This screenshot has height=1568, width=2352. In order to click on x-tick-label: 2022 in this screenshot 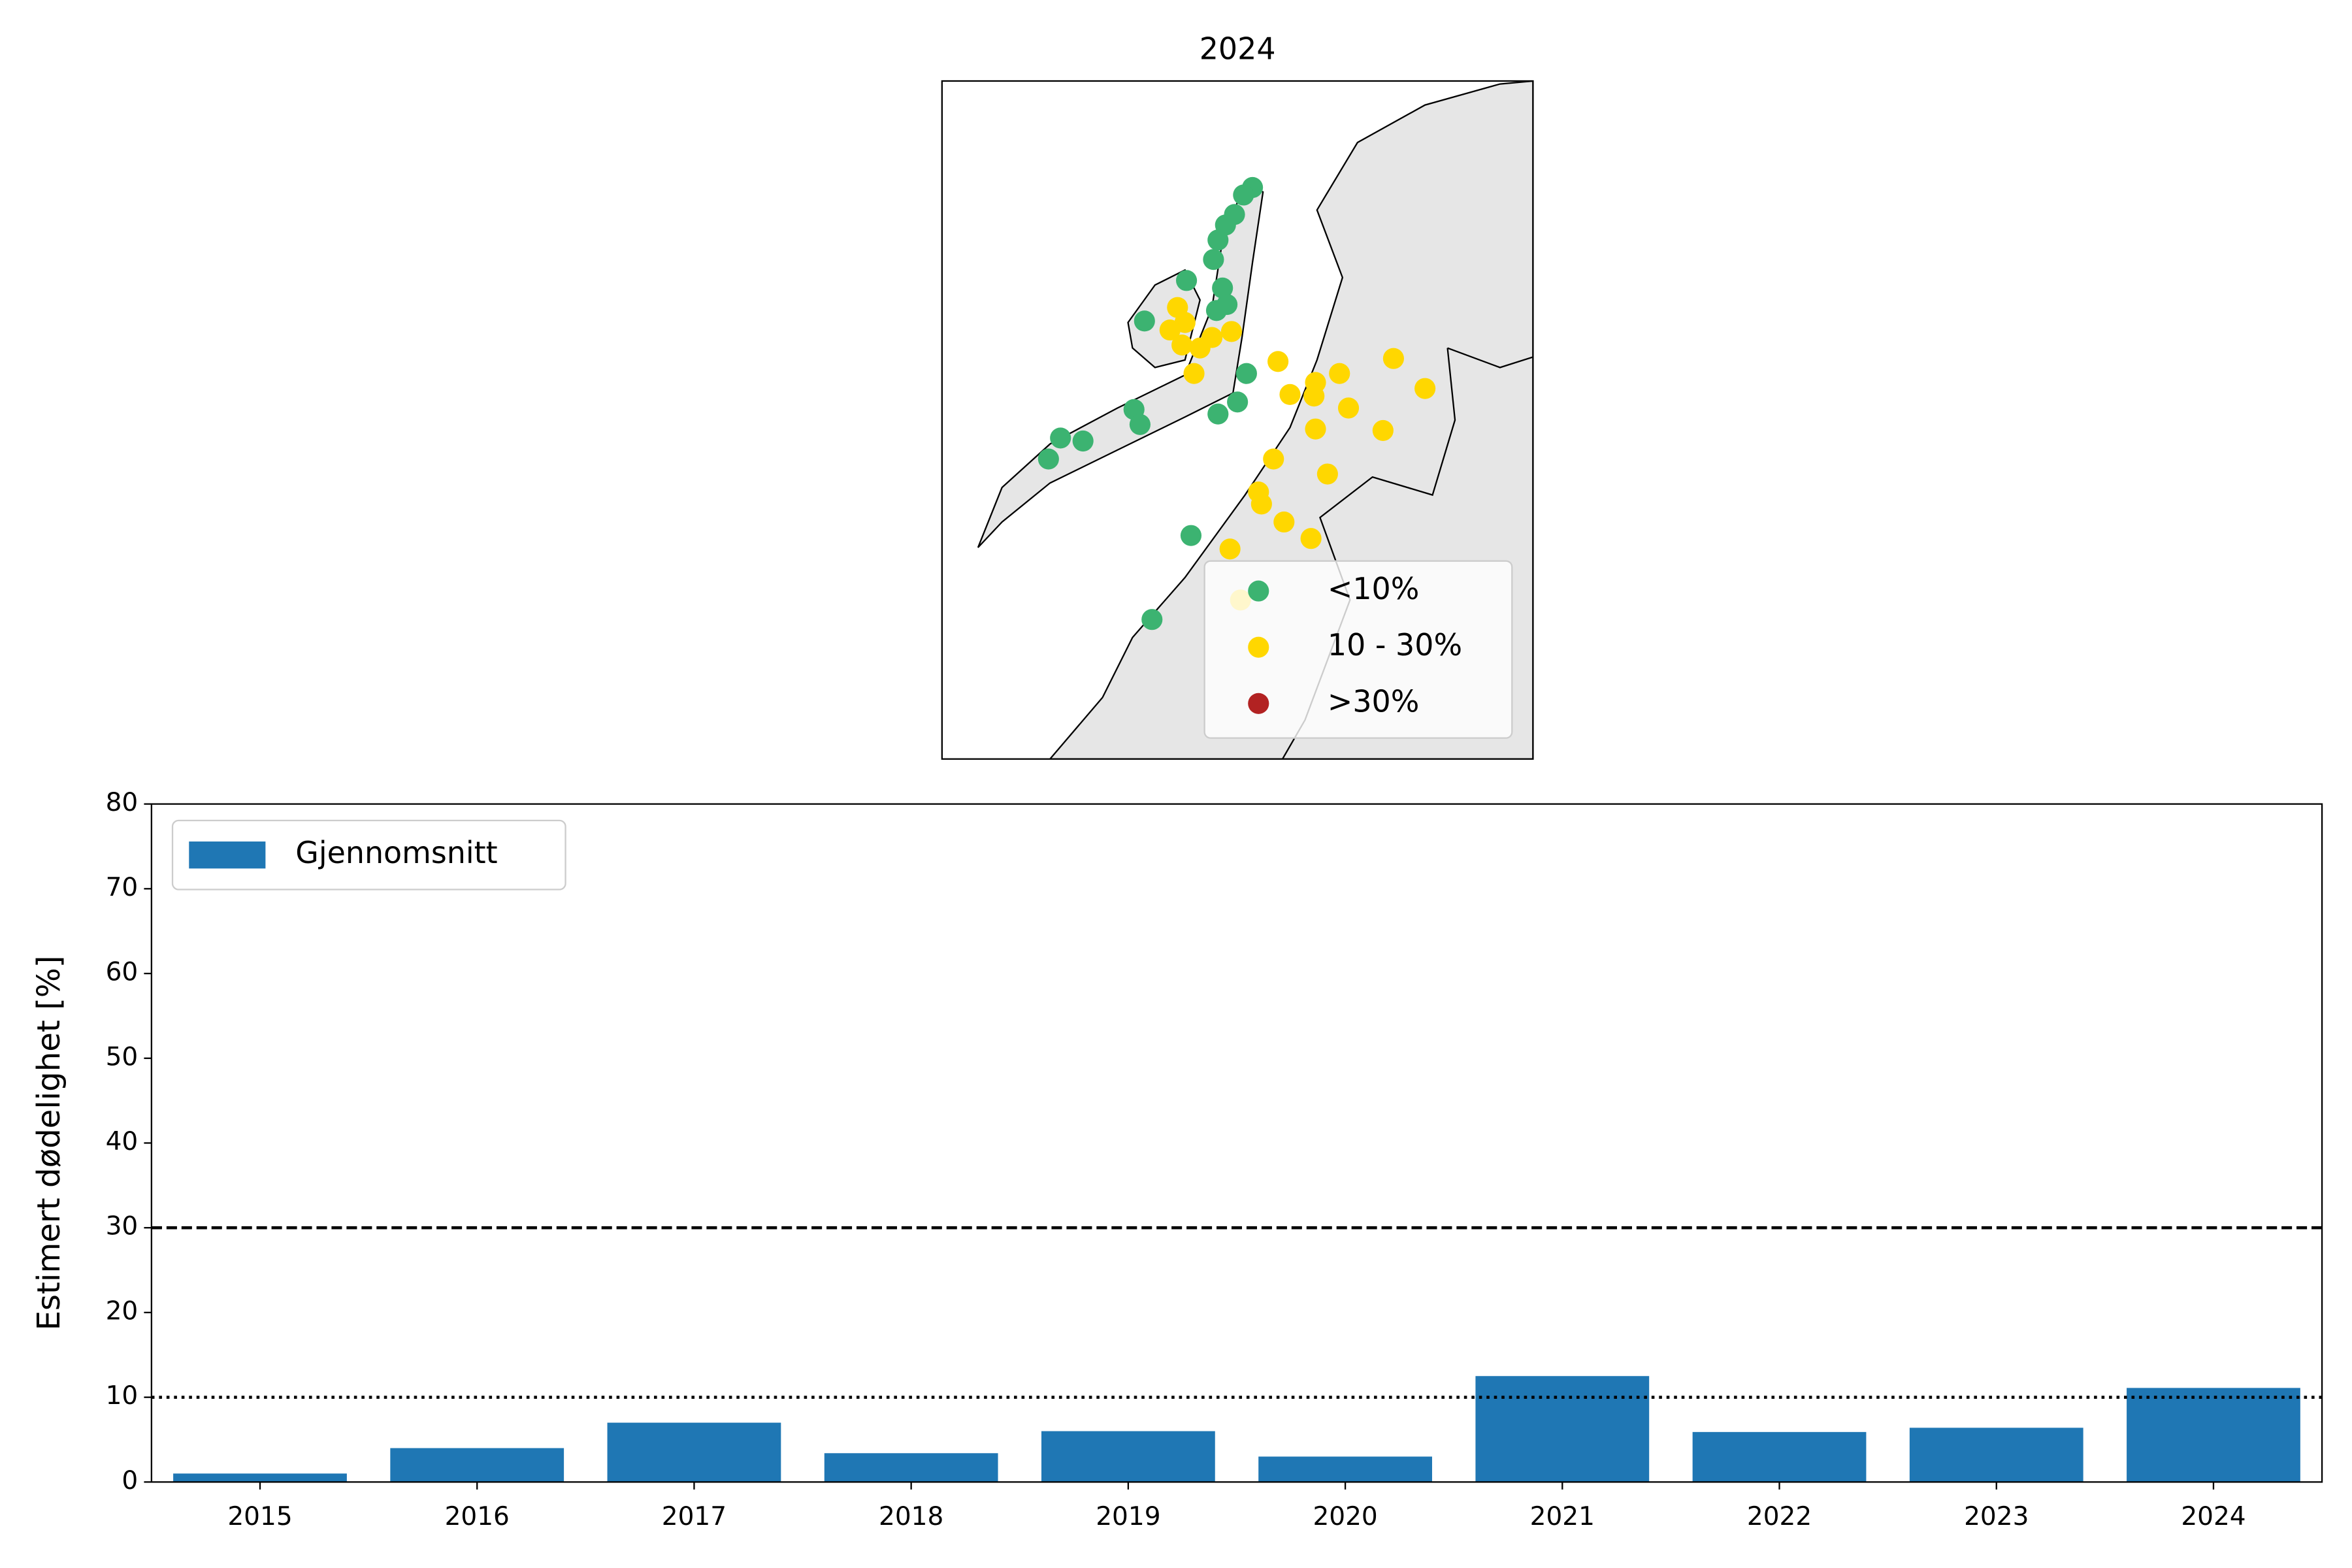, I will do `click(1779, 1516)`.